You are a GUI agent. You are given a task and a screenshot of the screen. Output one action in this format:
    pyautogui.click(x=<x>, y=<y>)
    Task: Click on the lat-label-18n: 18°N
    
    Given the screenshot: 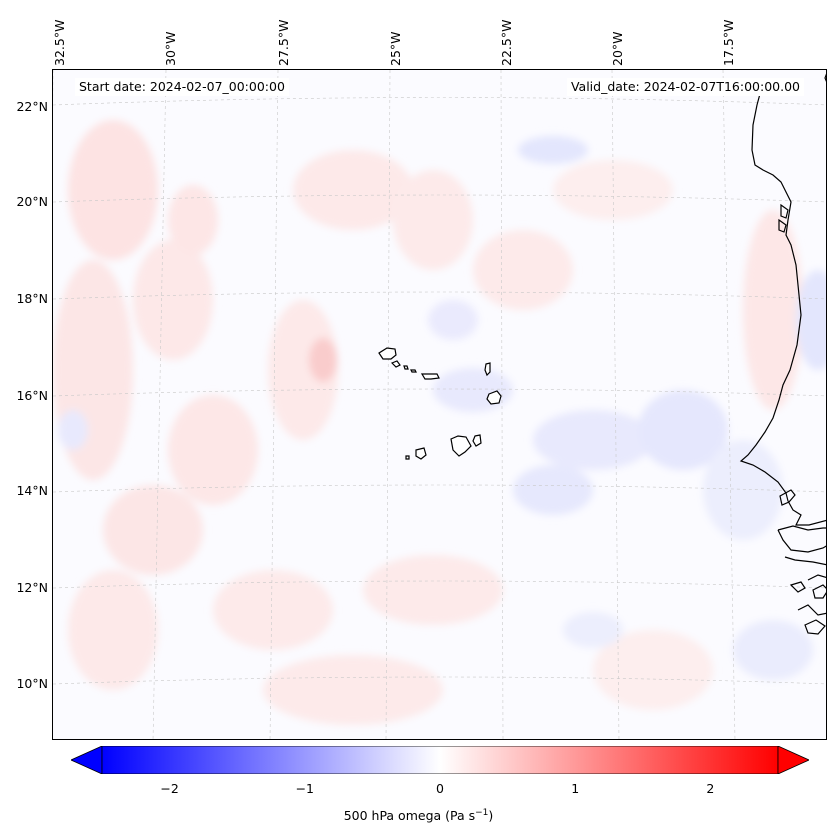 What is the action you would take?
    pyautogui.click(x=32, y=298)
    